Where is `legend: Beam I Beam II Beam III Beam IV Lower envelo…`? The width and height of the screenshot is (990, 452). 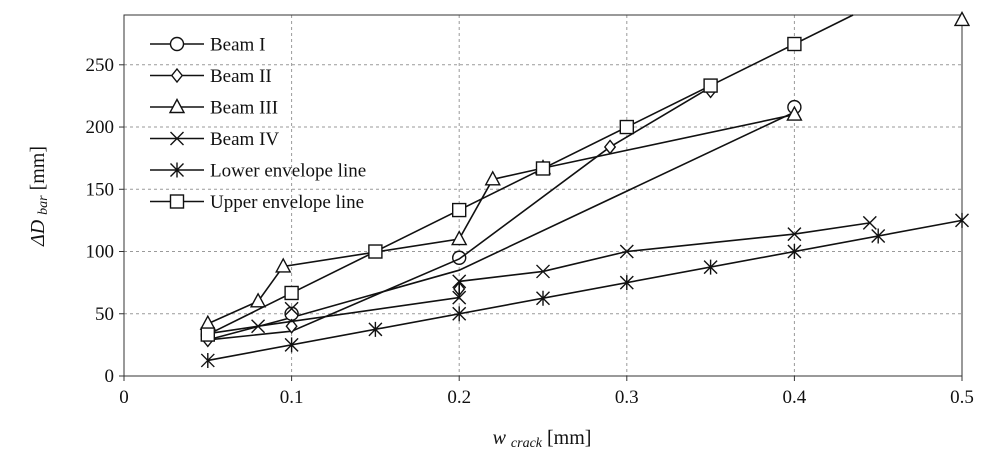 legend: Beam I Beam II Beam III Beam IV Lower envelo… is located at coordinates (258, 124).